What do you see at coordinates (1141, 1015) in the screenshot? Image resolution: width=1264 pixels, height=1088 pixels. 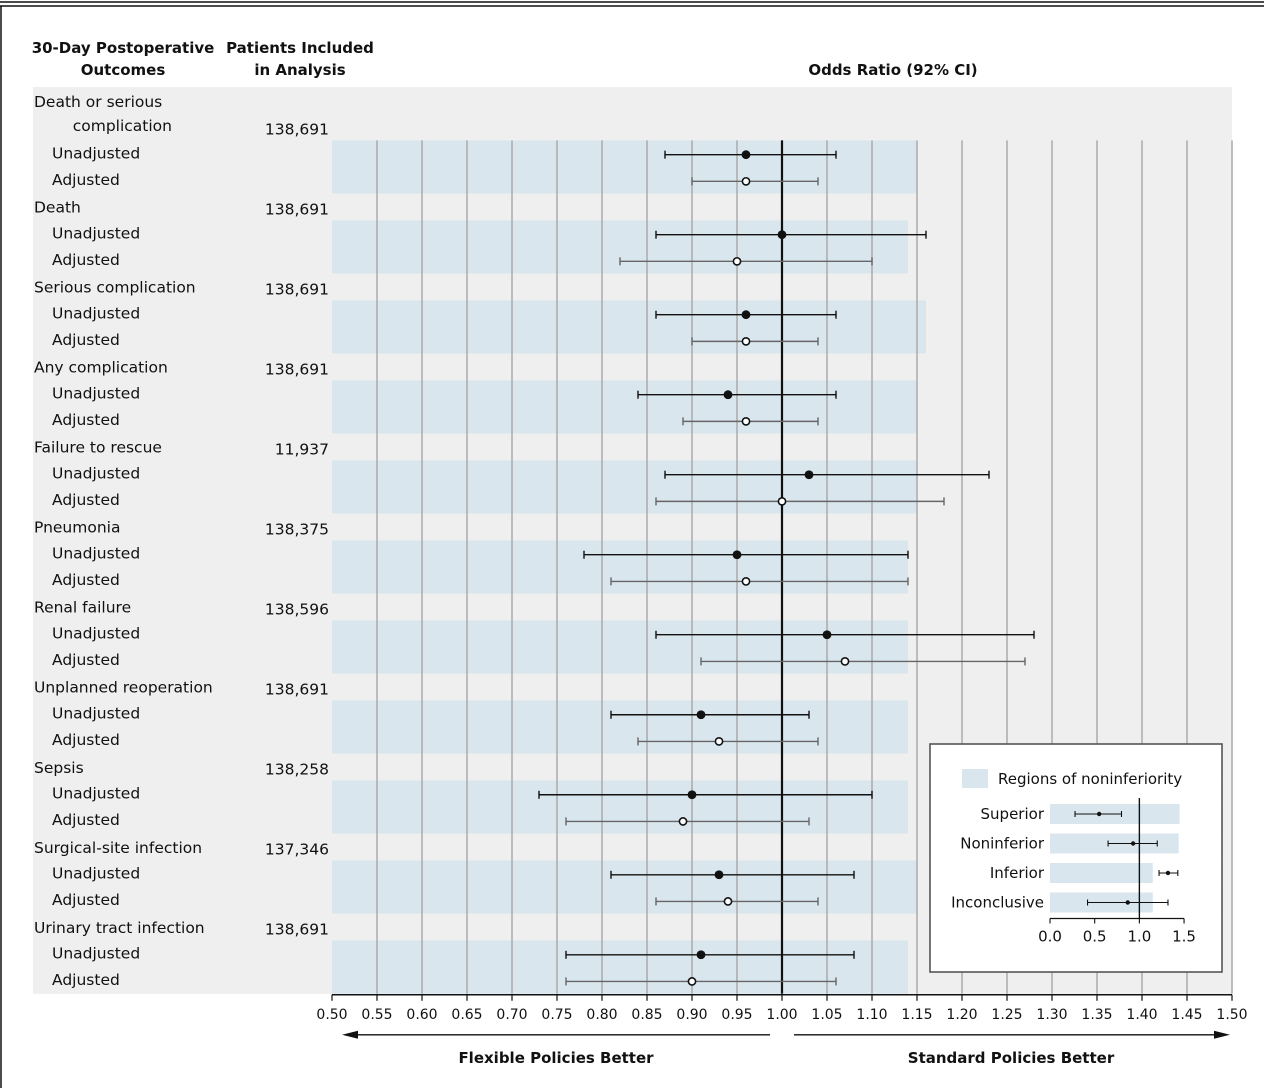 I see `x-tick-label: 1.40` at bounding box center [1141, 1015].